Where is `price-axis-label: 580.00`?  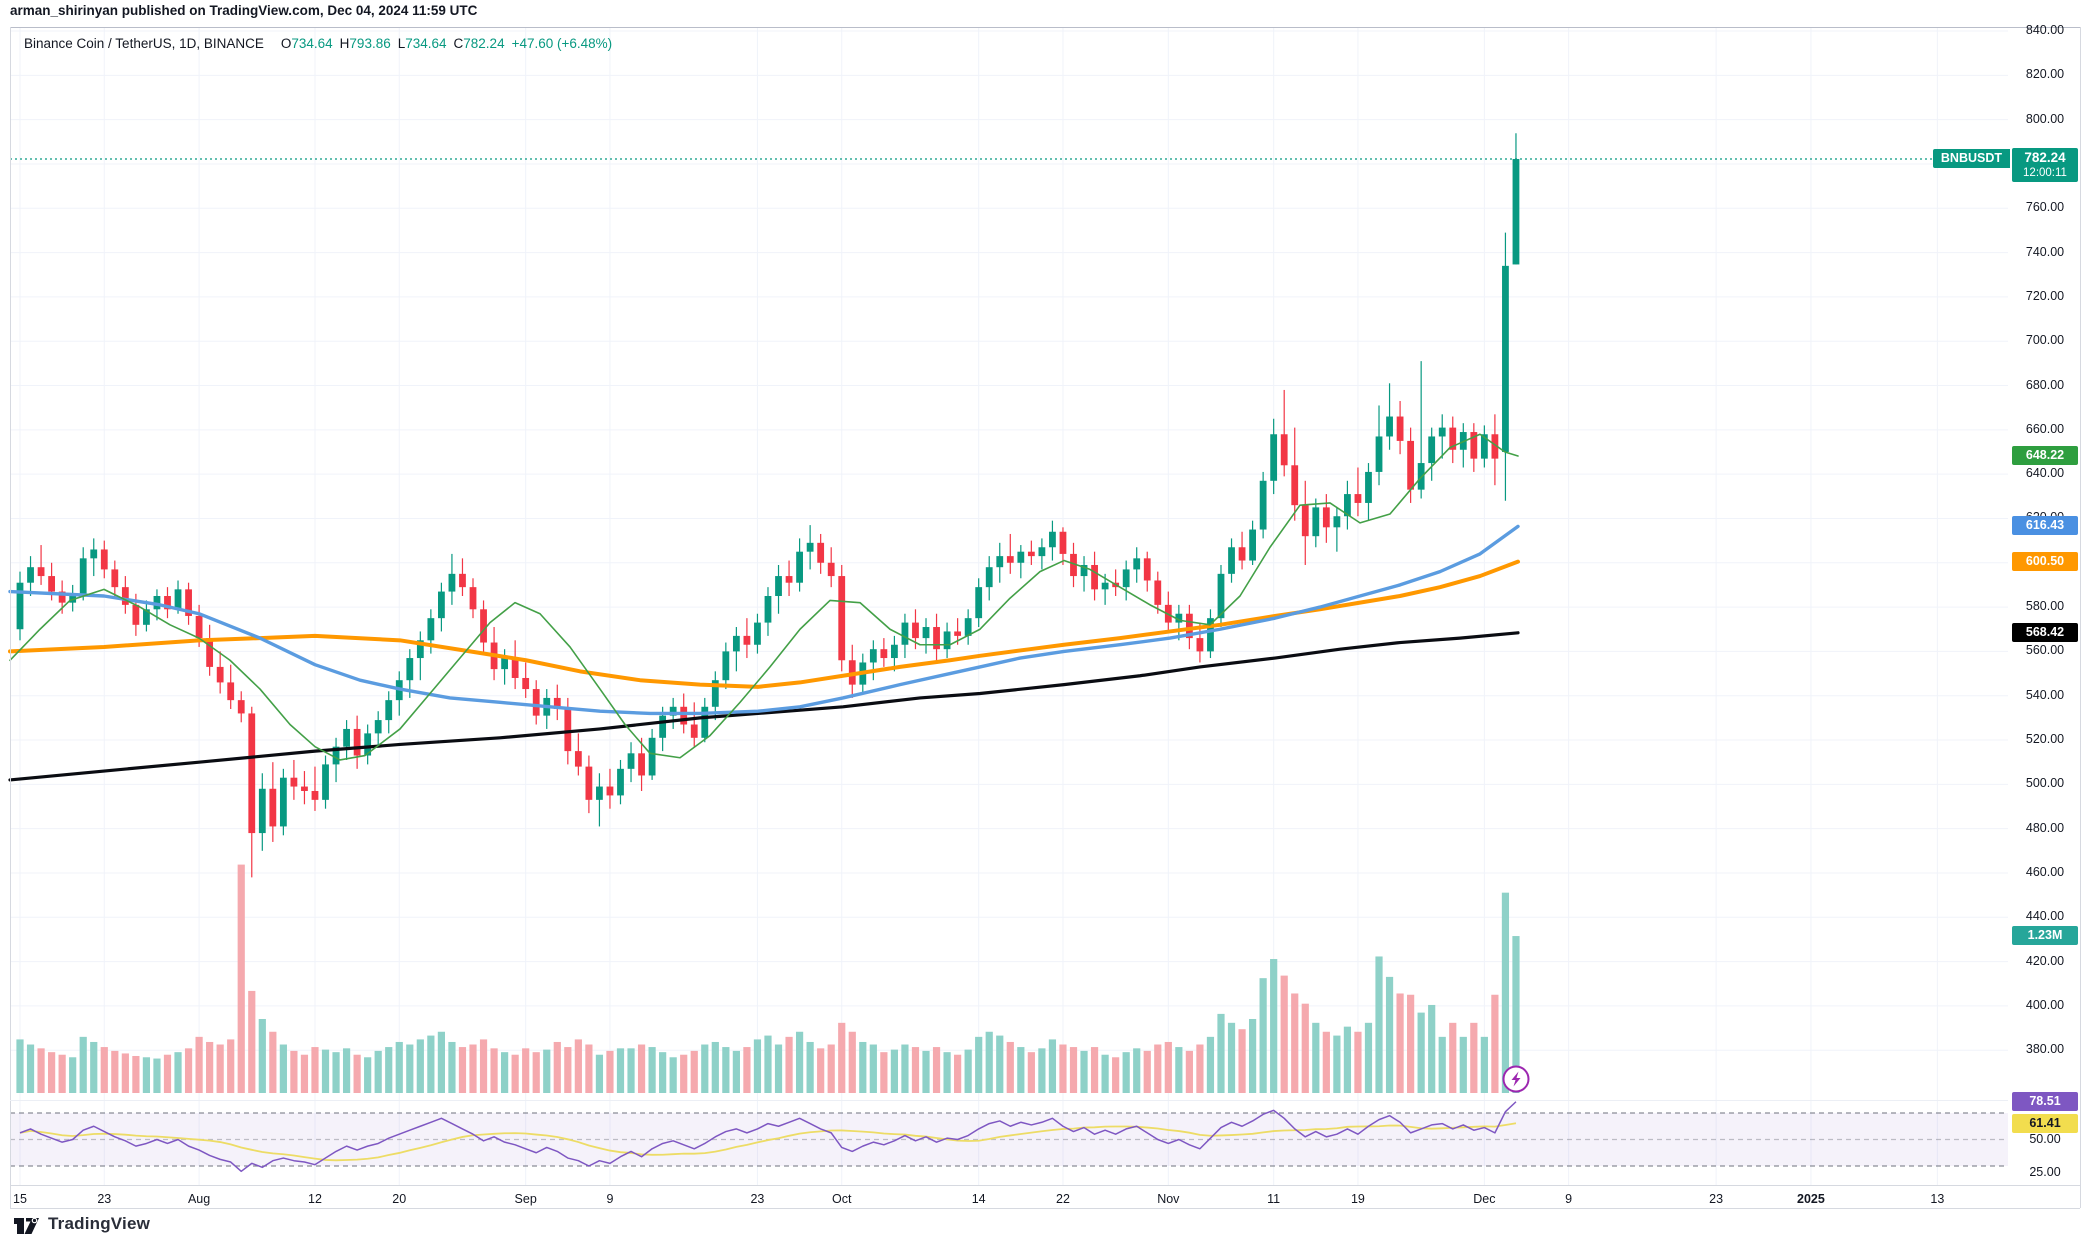 price-axis-label: 580.00 is located at coordinates (2045, 606).